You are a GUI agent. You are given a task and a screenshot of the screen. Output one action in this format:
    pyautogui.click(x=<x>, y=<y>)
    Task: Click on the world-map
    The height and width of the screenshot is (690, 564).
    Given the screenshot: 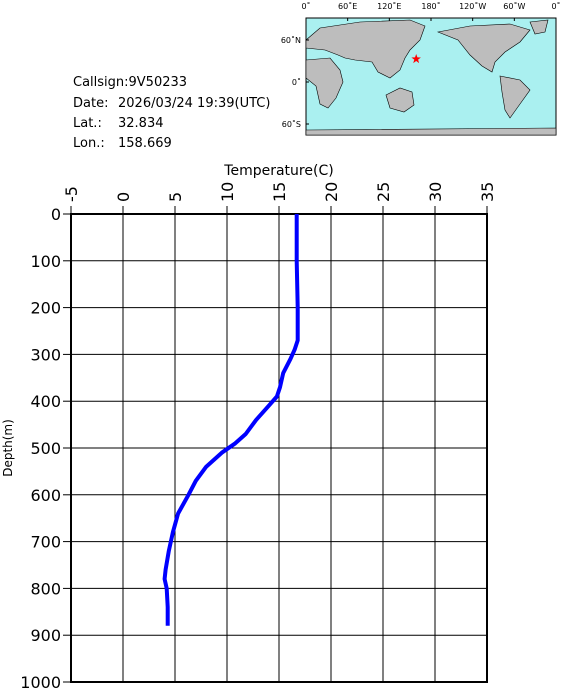 What is the action you would take?
    pyautogui.click(x=431, y=76)
    